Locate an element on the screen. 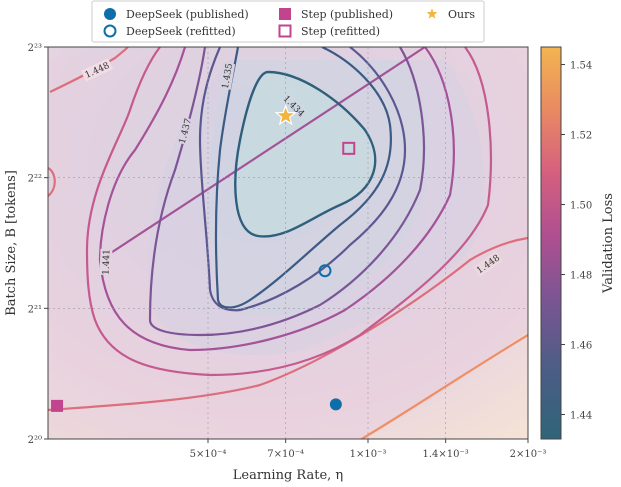 Image resolution: width=621 pixels, height=487 pixels. x-axis-ticks: 5×10⁻⁴ 7×10⁻⁴ 1×10⁻³ 1.4×10⁻³ 2×10⁻³ is located at coordinates (368, 449).